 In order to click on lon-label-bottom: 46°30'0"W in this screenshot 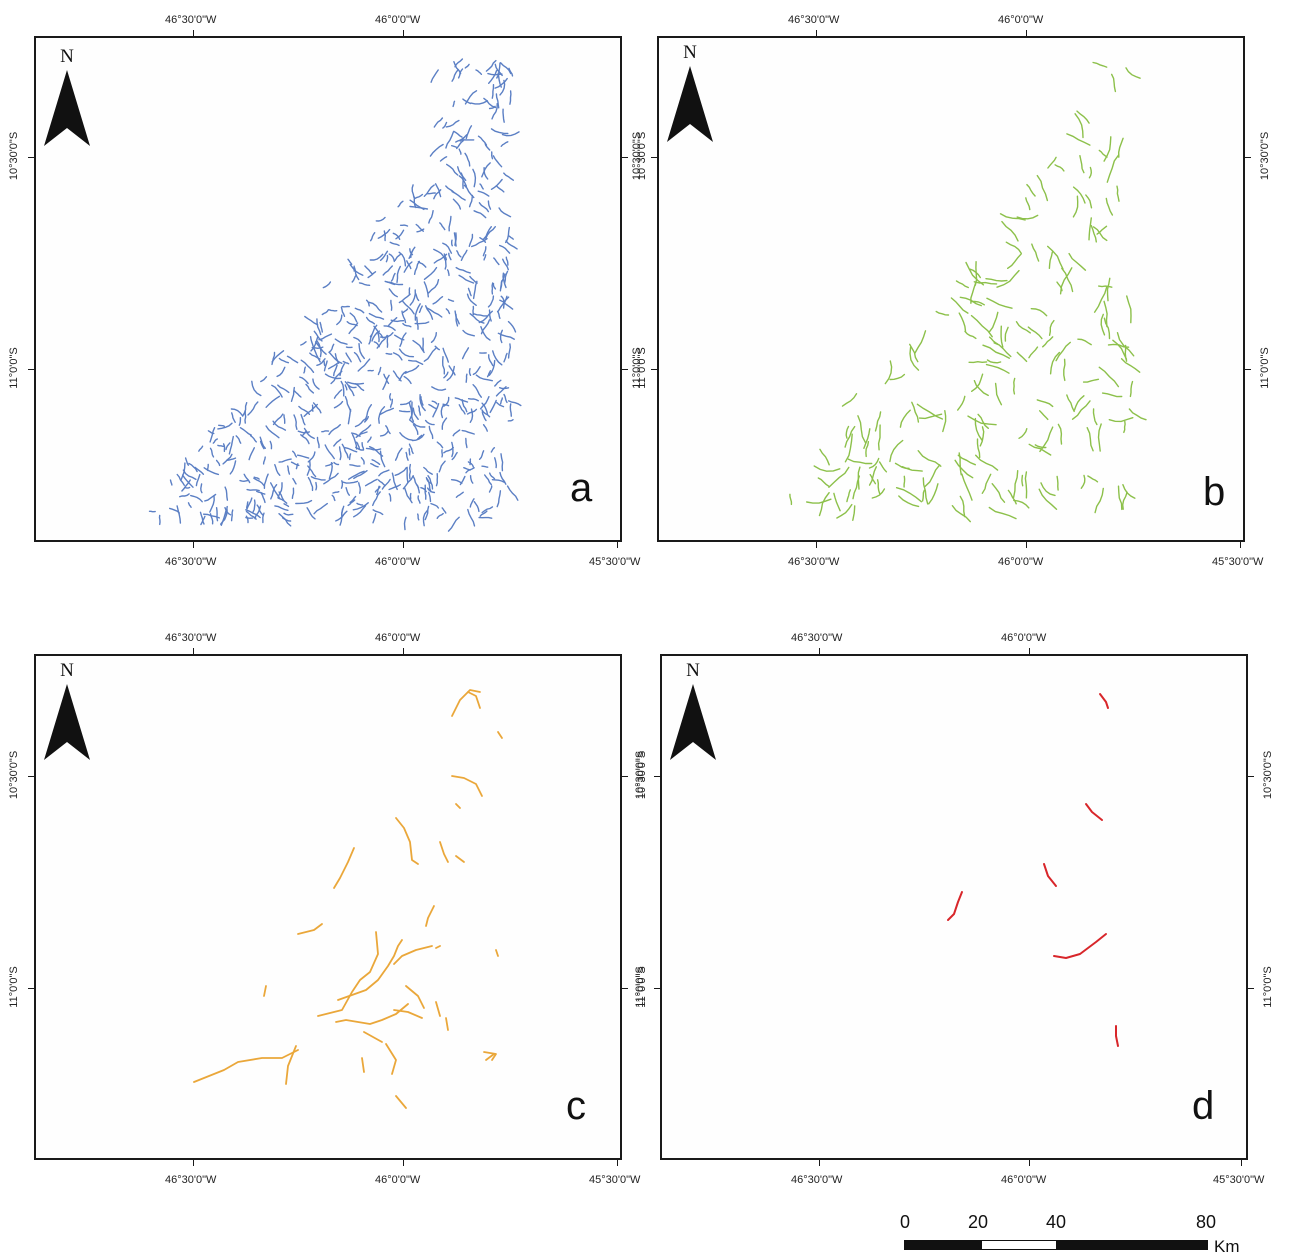, I will do `click(816, 1180)`.